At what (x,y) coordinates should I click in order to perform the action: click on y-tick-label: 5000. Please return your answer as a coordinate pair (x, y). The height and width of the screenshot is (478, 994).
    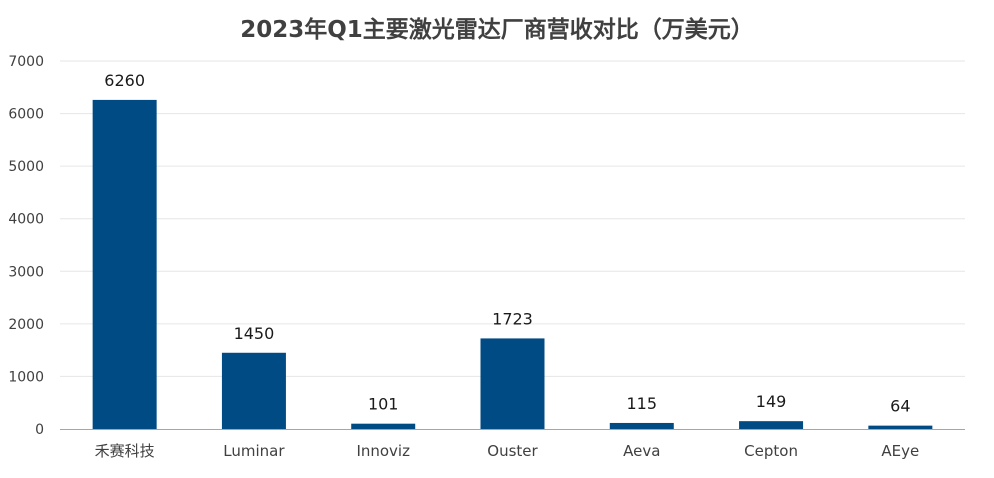
    Looking at the image, I should click on (26, 167).